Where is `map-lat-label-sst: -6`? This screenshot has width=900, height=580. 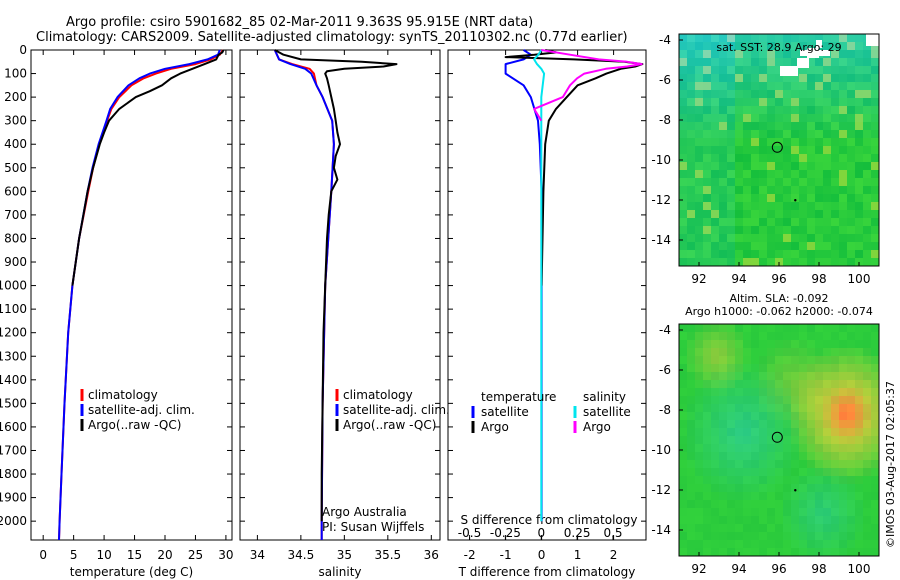 map-lat-label-sst: -6 is located at coordinates (665, 80).